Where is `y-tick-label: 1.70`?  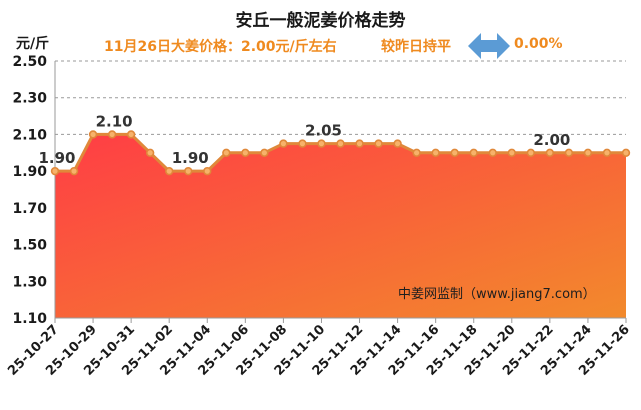
y-tick-label: 1.70 is located at coordinates (29, 209).